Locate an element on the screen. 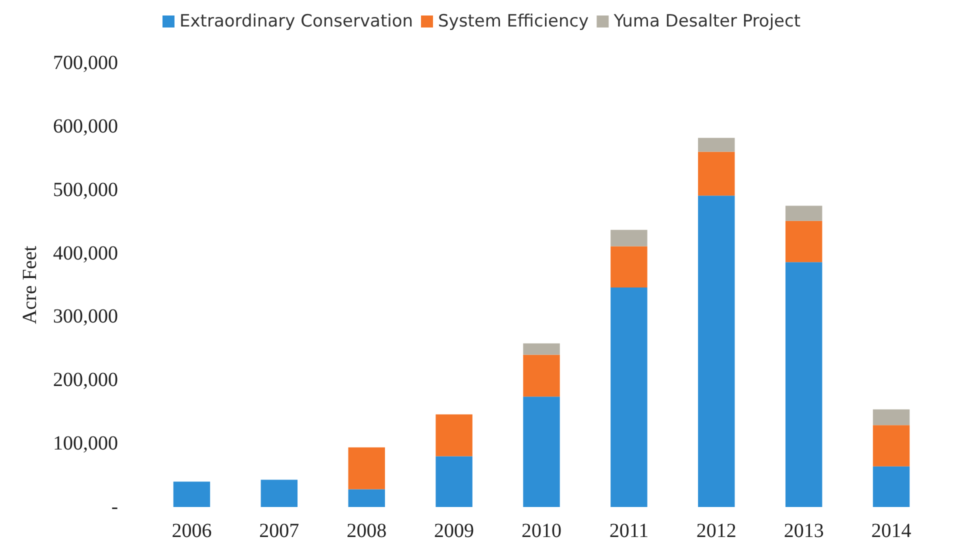  x-tick-label: 2010 is located at coordinates (542, 531).